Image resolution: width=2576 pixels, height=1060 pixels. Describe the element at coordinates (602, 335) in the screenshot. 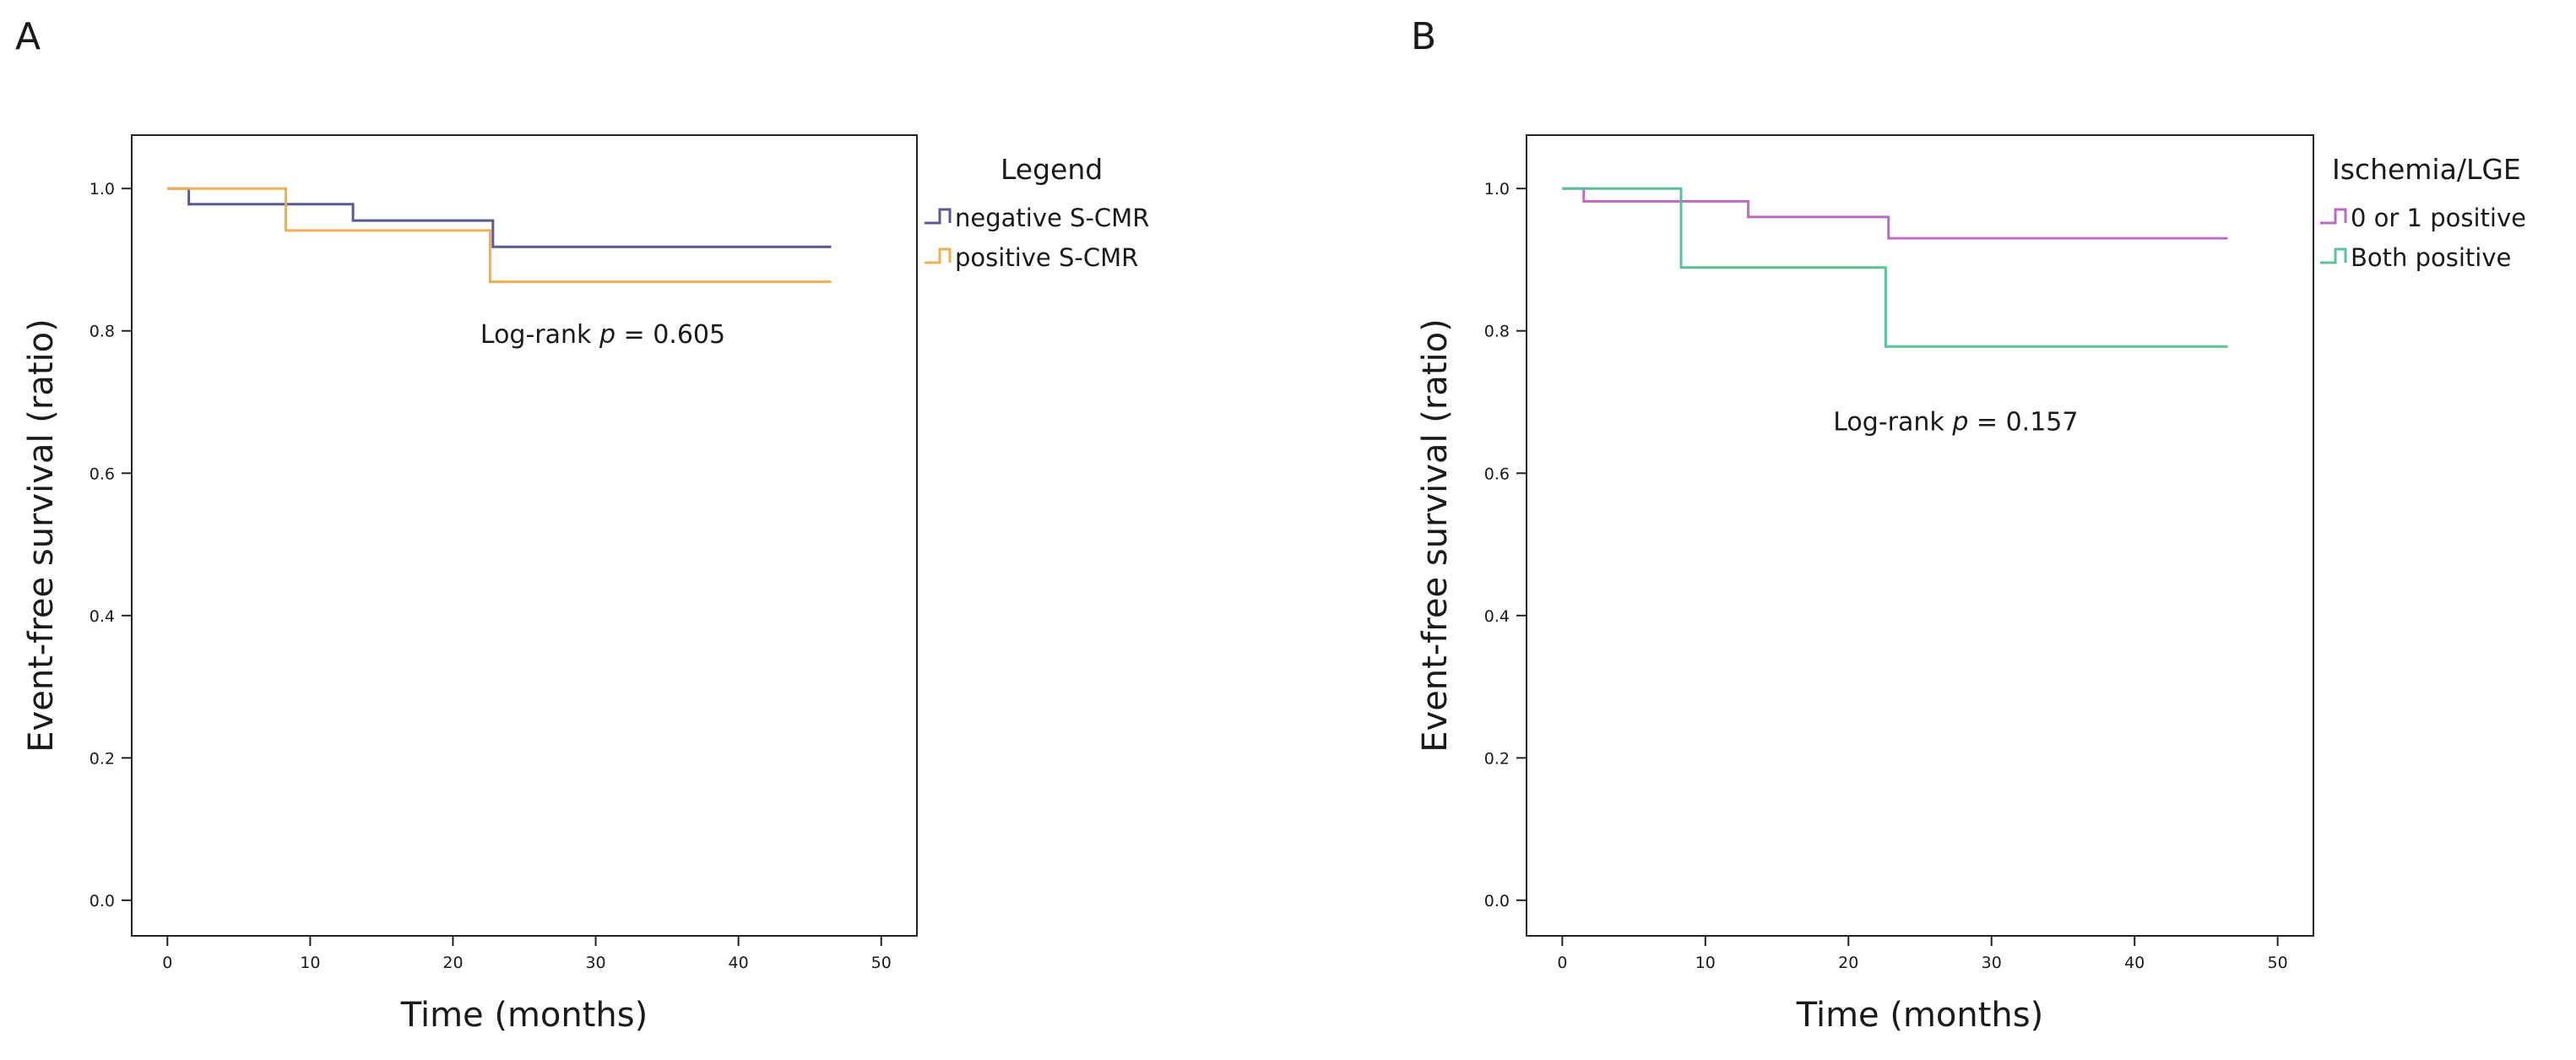

I see `log-rank-annotation: Log-rank p = 0.605` at that location.